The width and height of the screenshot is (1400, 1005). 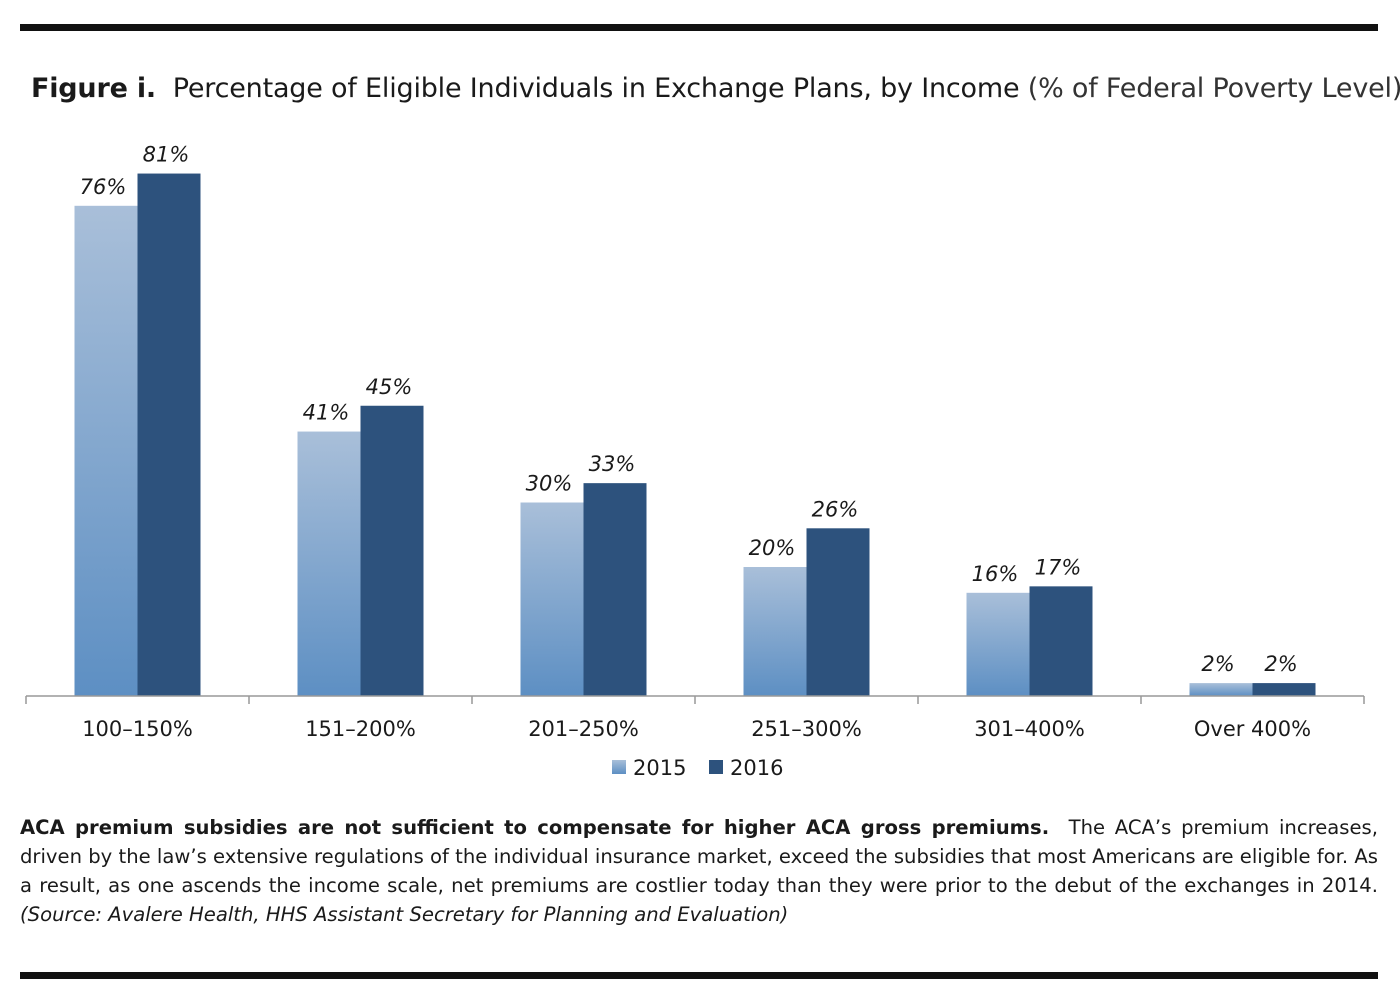 What do you see at coordinates (1217, 664) in the screenshot?
I see `value-label-2015-5: 2%` at bounding box center [1217, 664].